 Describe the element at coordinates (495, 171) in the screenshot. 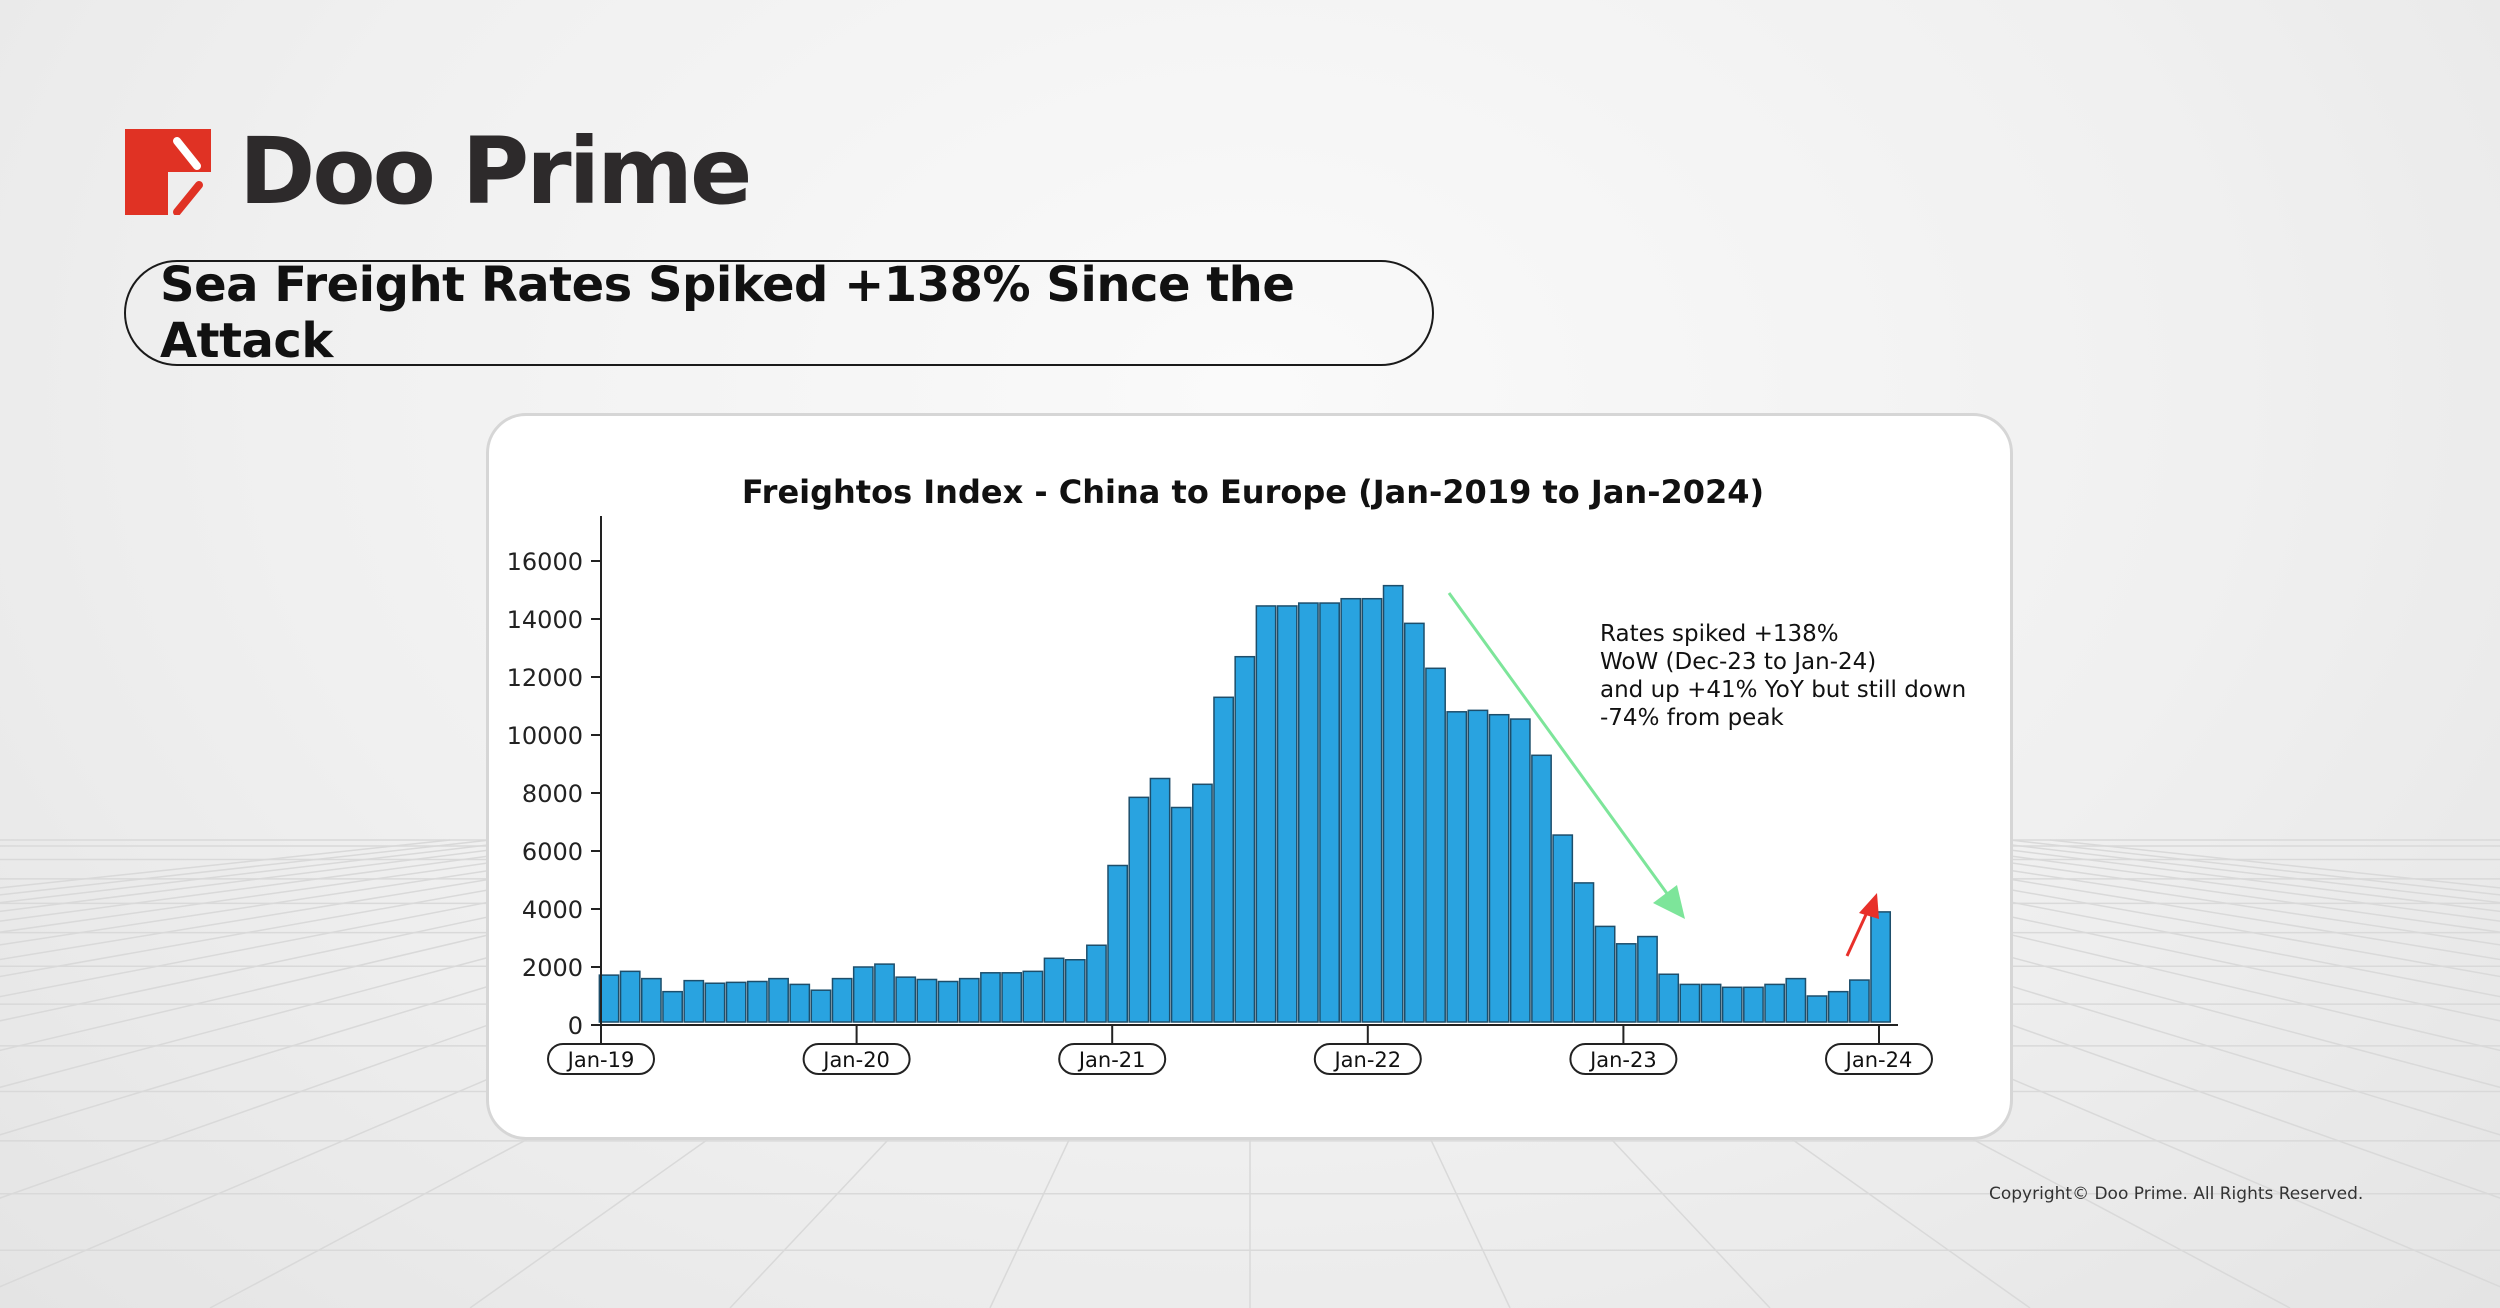

I see `brand-name: Doo Prime` at that location.